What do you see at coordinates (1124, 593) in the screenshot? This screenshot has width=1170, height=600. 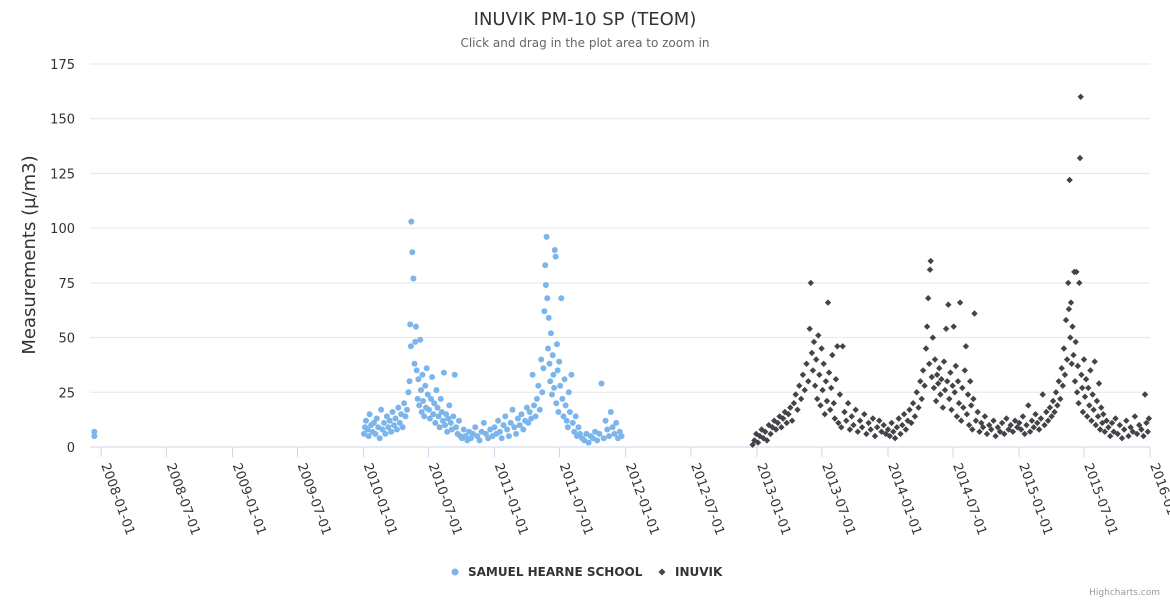 I see `credits-link: Highcharts.com` at bounding box center [1124, 593].